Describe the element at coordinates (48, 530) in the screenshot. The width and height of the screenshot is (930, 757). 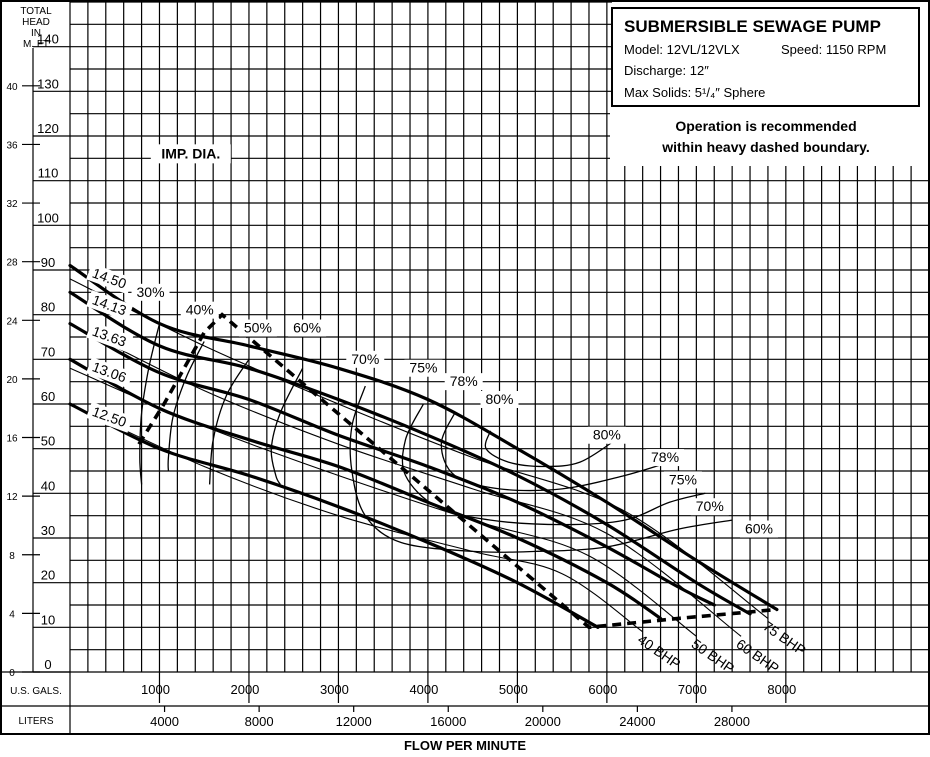
I see `ft-tick-label: 30` at that location.